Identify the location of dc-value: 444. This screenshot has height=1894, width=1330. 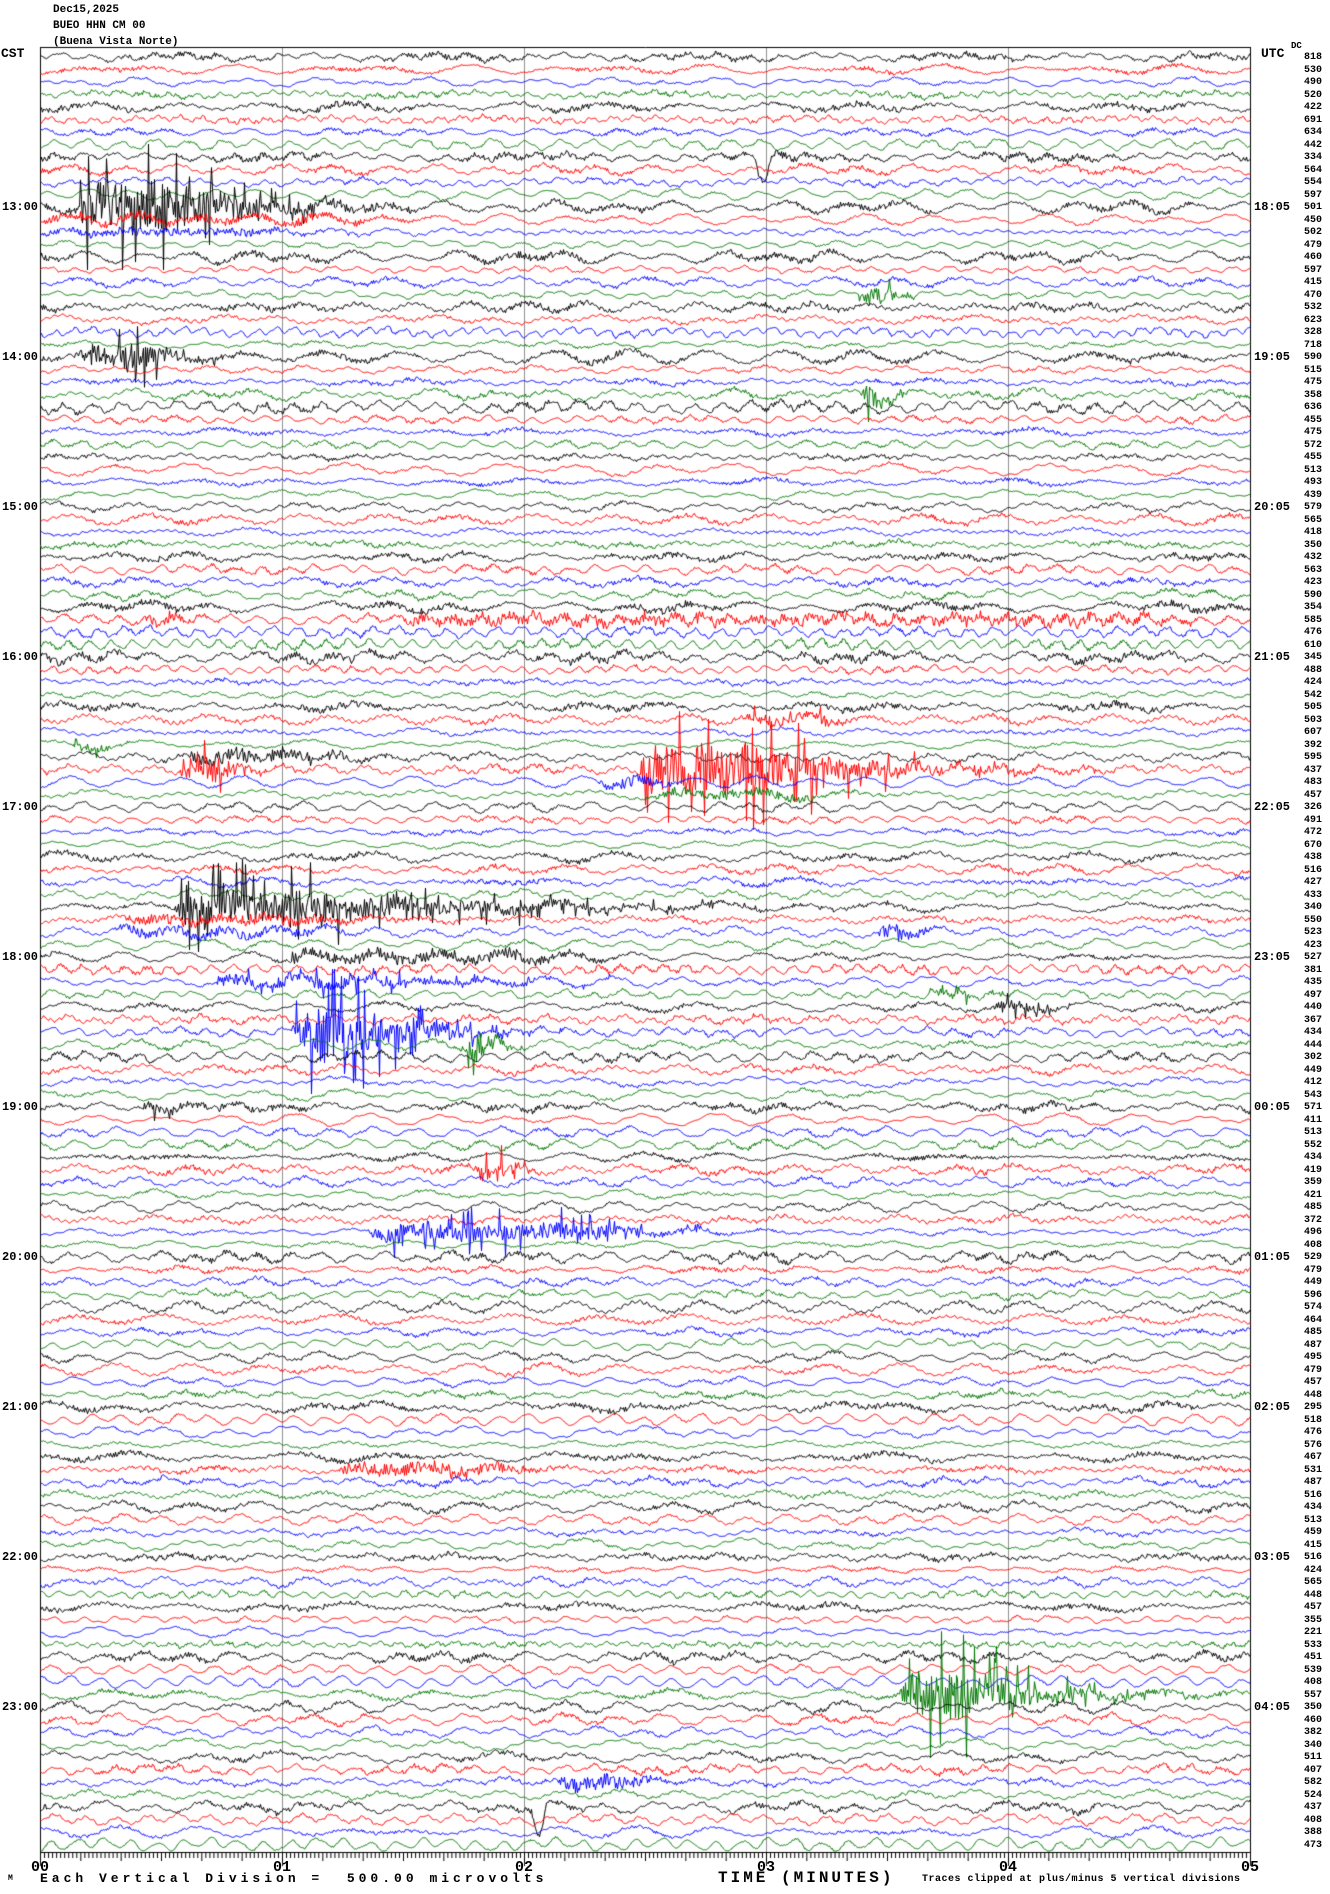
(1312, 1045).